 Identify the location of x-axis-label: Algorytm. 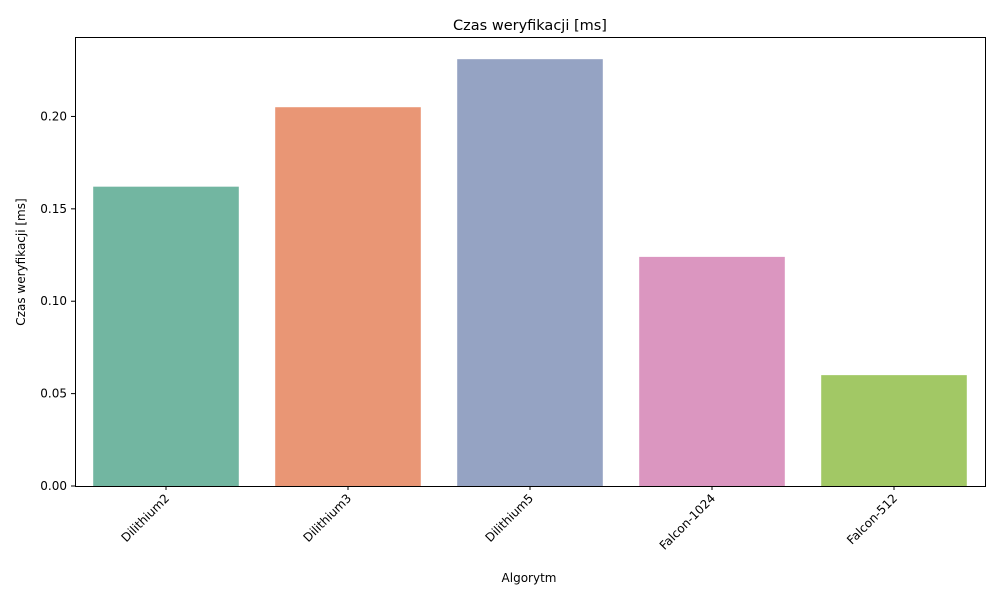
(529, 578).